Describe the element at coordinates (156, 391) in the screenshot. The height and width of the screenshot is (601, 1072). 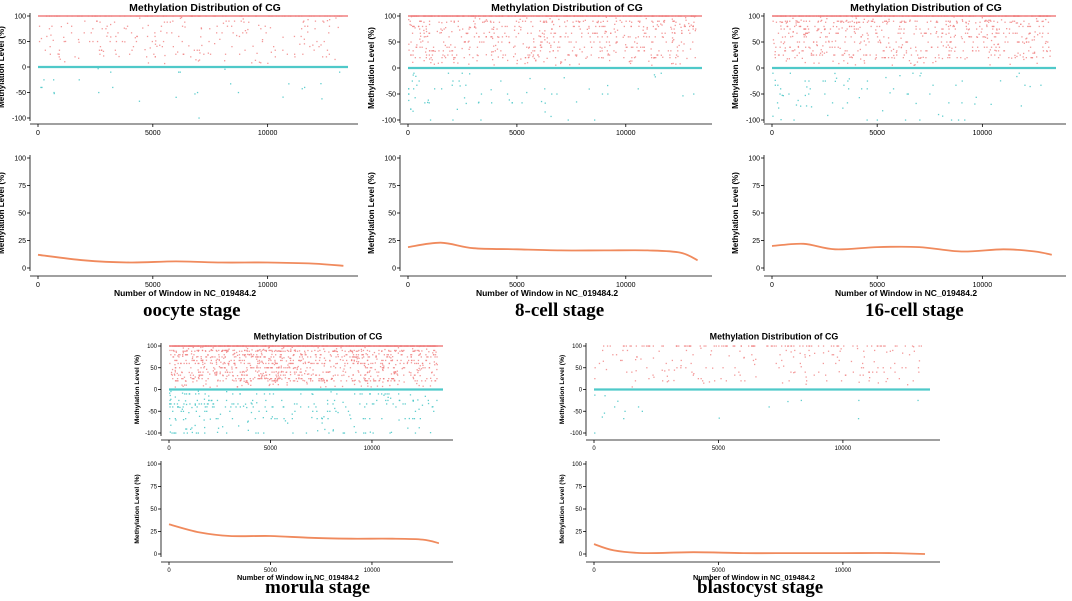
I see `y-tick-label: 0` at that location.